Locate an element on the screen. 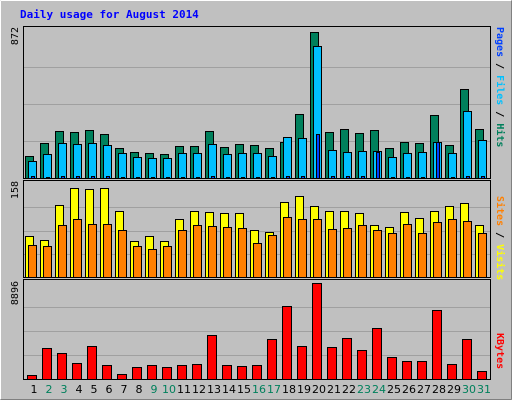 This screenshot has width=512, height=400. x-tick-label-day-30: 30 is located at coordinates (469, 389).